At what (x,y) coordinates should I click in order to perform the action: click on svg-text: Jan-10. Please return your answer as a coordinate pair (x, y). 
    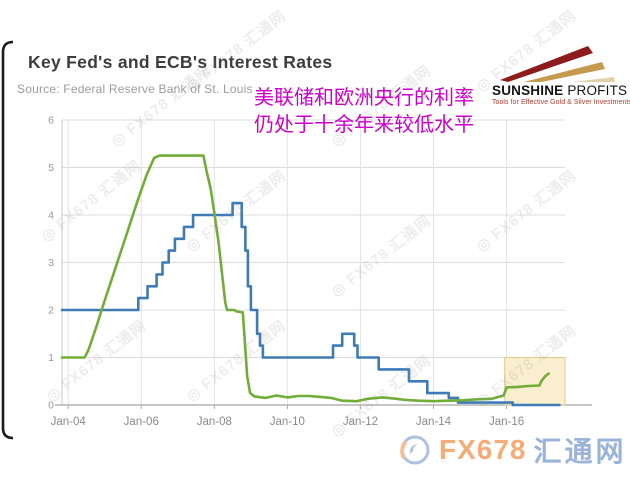
    Looking at the image, I should click on (287, 422).